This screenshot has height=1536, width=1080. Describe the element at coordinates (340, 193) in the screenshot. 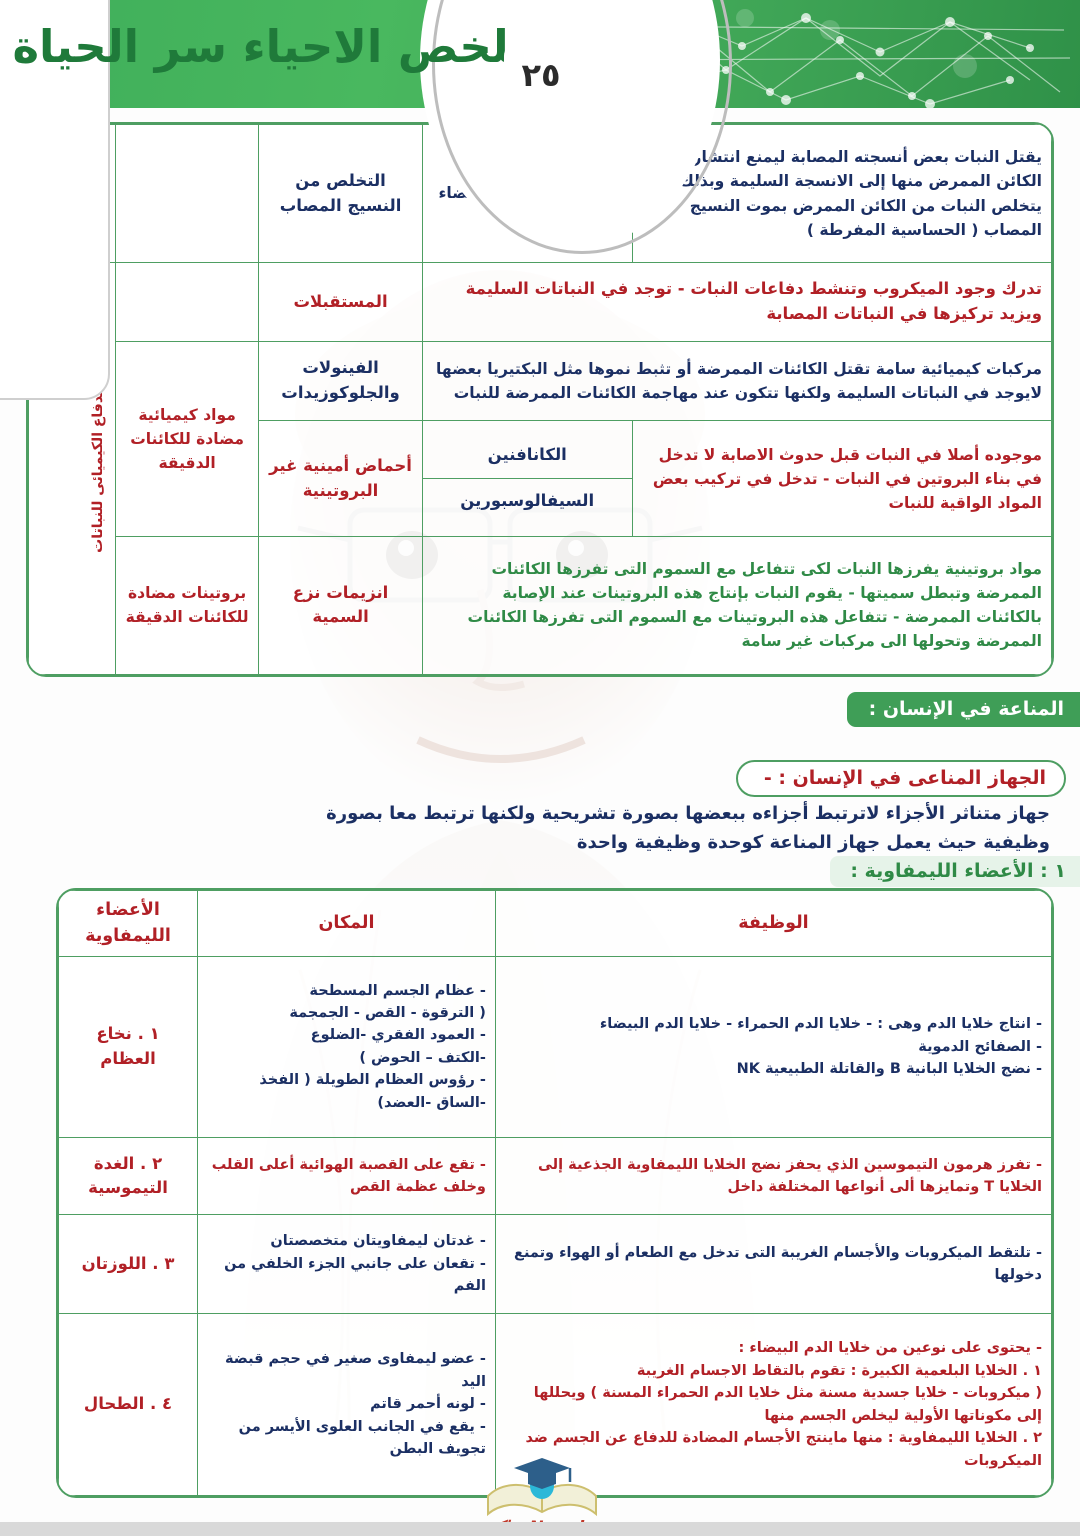

I see `row1-name: التخلص من النسيج المصاب` at that location.